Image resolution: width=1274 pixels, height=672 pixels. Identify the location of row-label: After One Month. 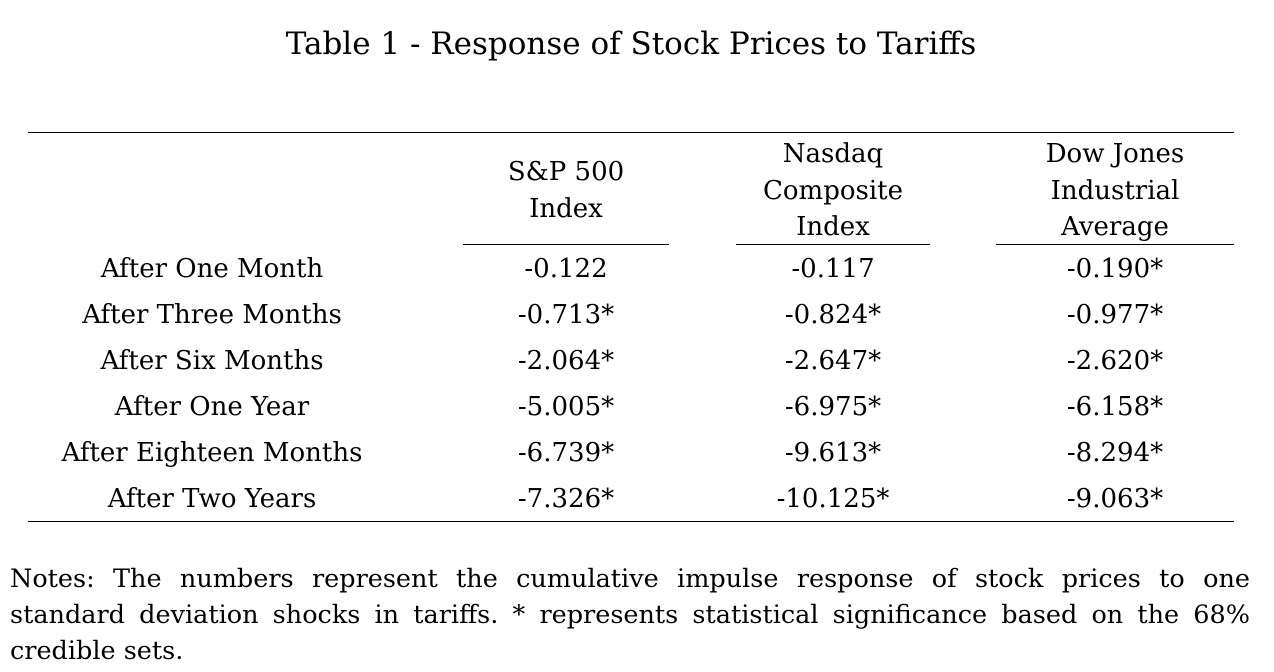
(212, 269).